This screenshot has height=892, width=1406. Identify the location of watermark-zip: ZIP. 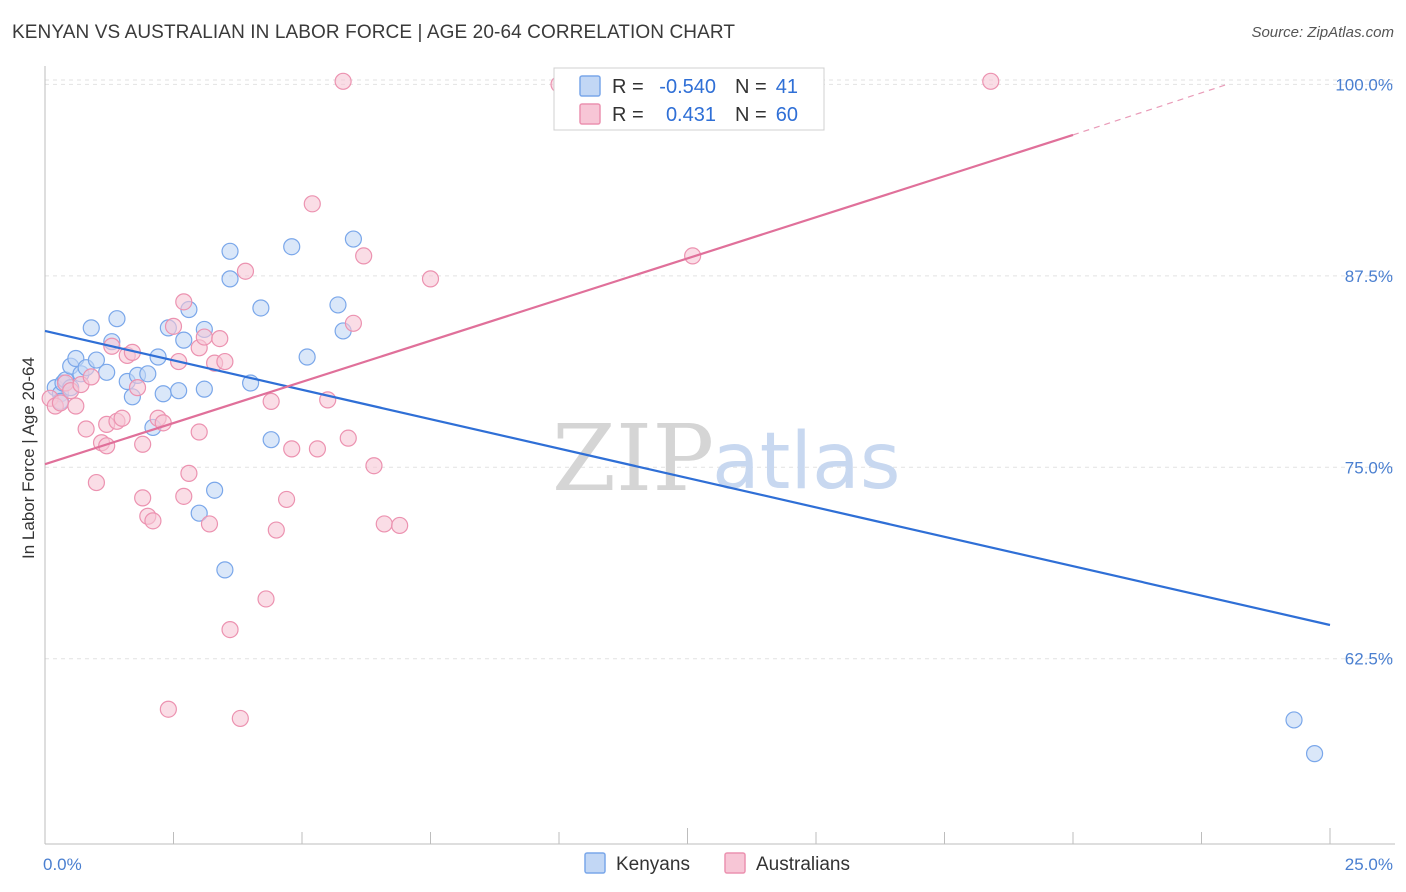
(633, 458).